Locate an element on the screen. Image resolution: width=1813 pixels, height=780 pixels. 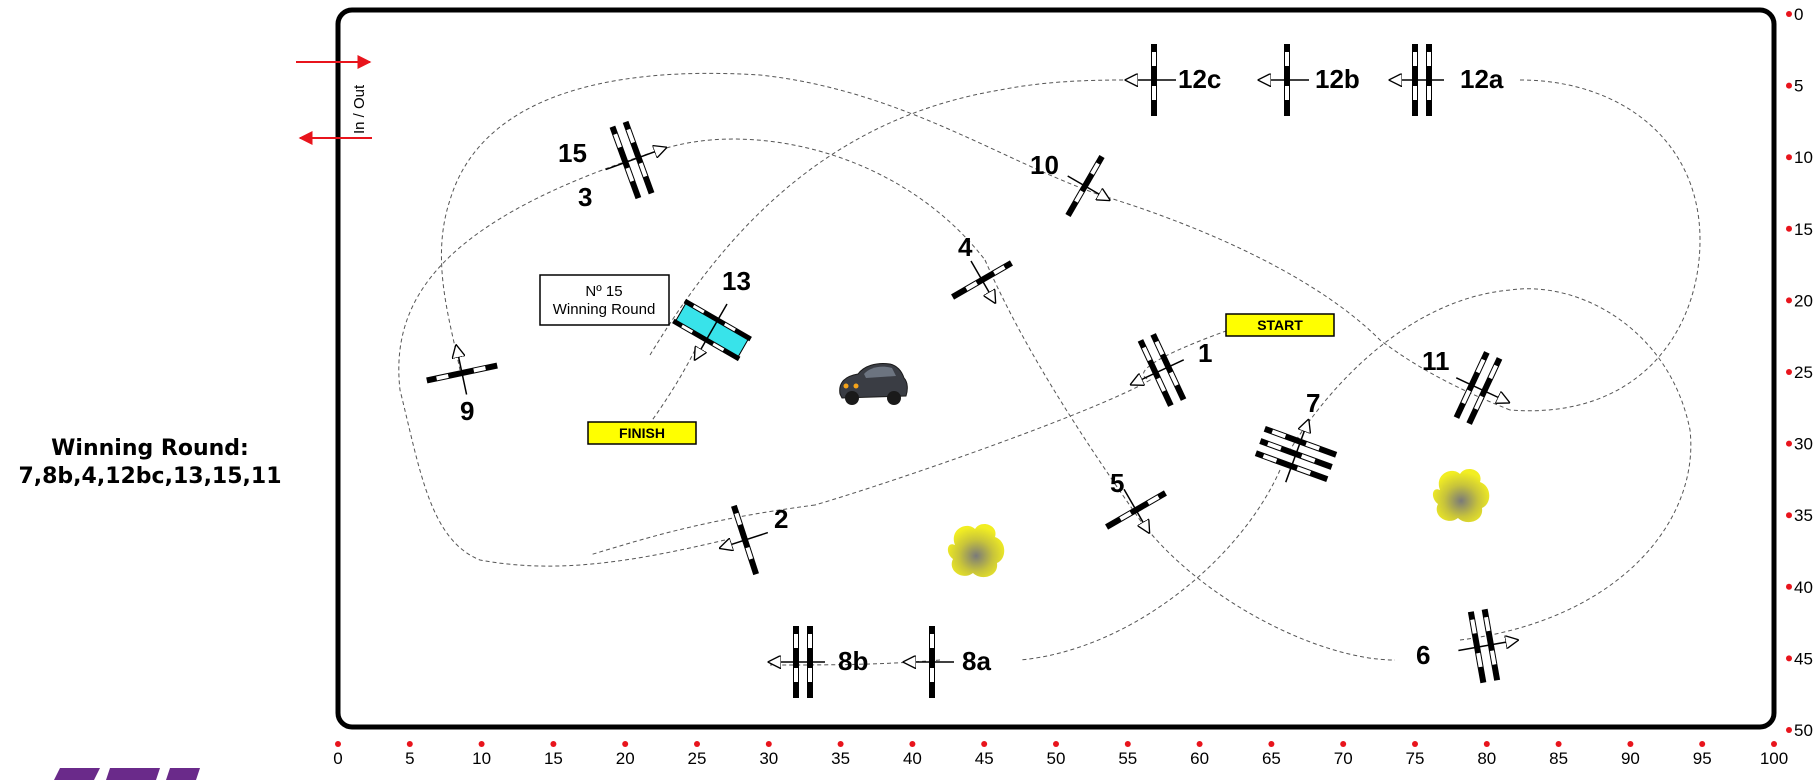
x-axis-label: 75 is located at coordinates (1415, 758).